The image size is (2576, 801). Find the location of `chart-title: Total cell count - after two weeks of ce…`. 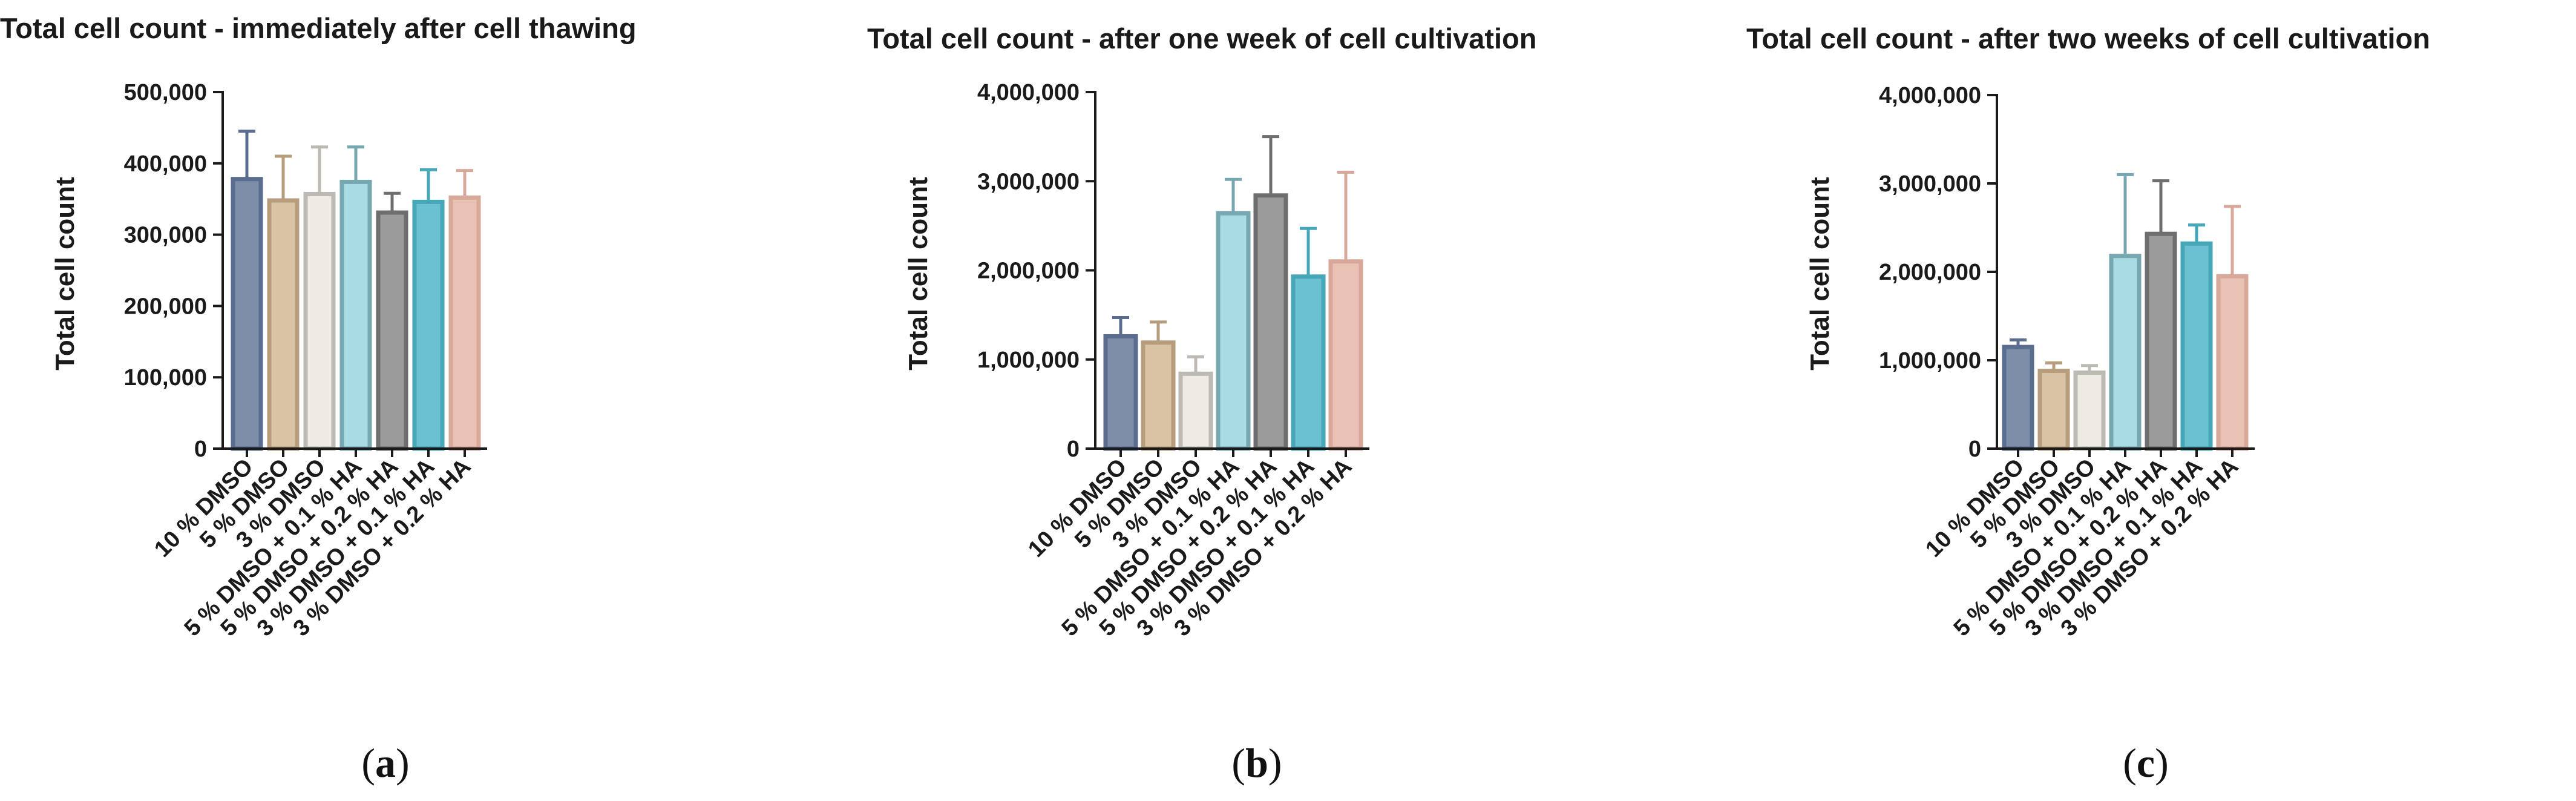

chart-title: Total cell count - after two weeks of ce… is located at coordinates (2088, 38).